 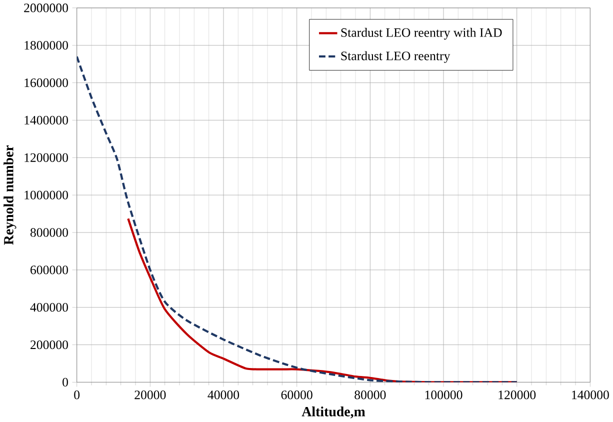 What do you see at coordinates (517, 395) in the screenshot?
I see `x-tick-label: 120000` at bounding box center [517, 395].